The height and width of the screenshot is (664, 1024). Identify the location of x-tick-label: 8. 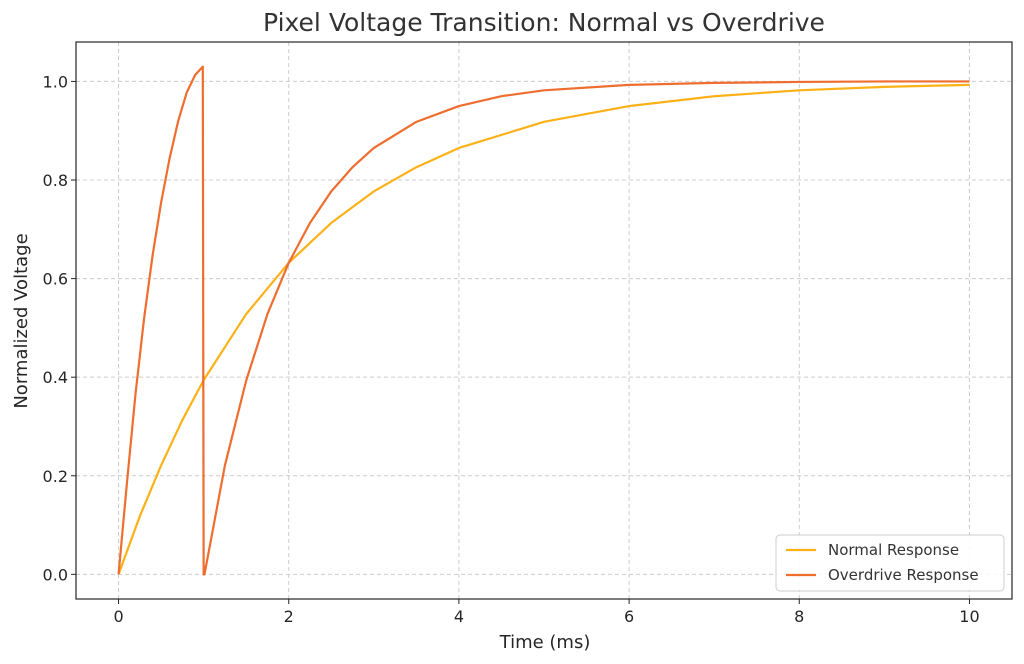
(799, 616).